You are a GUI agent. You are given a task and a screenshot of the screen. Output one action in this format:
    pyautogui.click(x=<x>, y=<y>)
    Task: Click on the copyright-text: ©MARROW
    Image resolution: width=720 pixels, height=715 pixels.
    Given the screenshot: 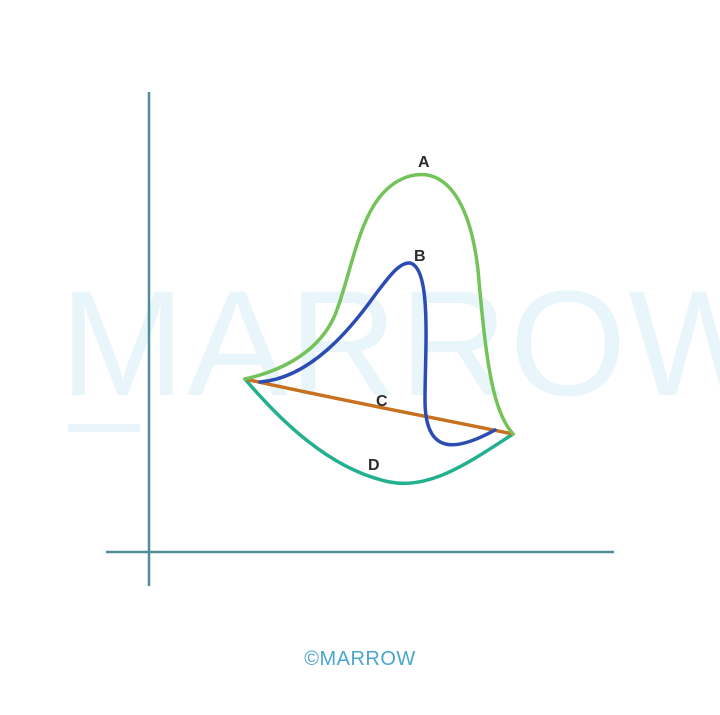 What is the action you would take?
    pyautogui.click(x=360, y=659)
    